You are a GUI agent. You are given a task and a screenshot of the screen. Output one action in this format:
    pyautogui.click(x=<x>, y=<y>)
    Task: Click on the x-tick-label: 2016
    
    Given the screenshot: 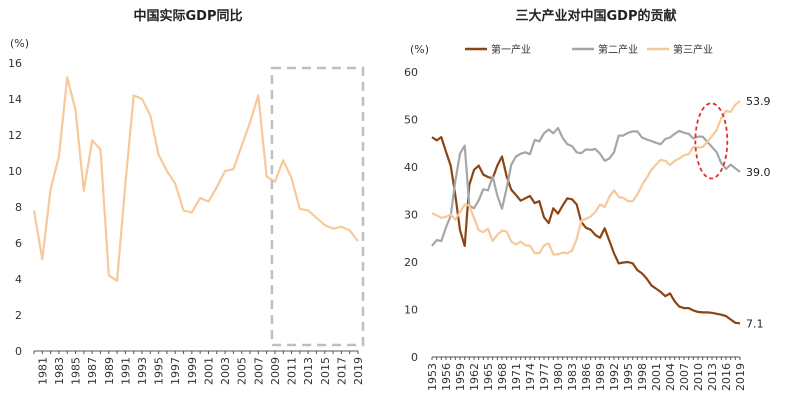 What is the action you would take?
    pyautogui.click(x=726, y=377)
    